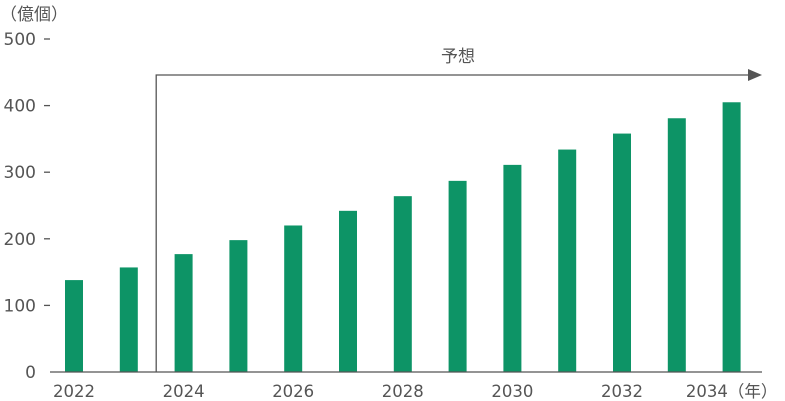  I want to click on bar-2029, so click(457, 276).